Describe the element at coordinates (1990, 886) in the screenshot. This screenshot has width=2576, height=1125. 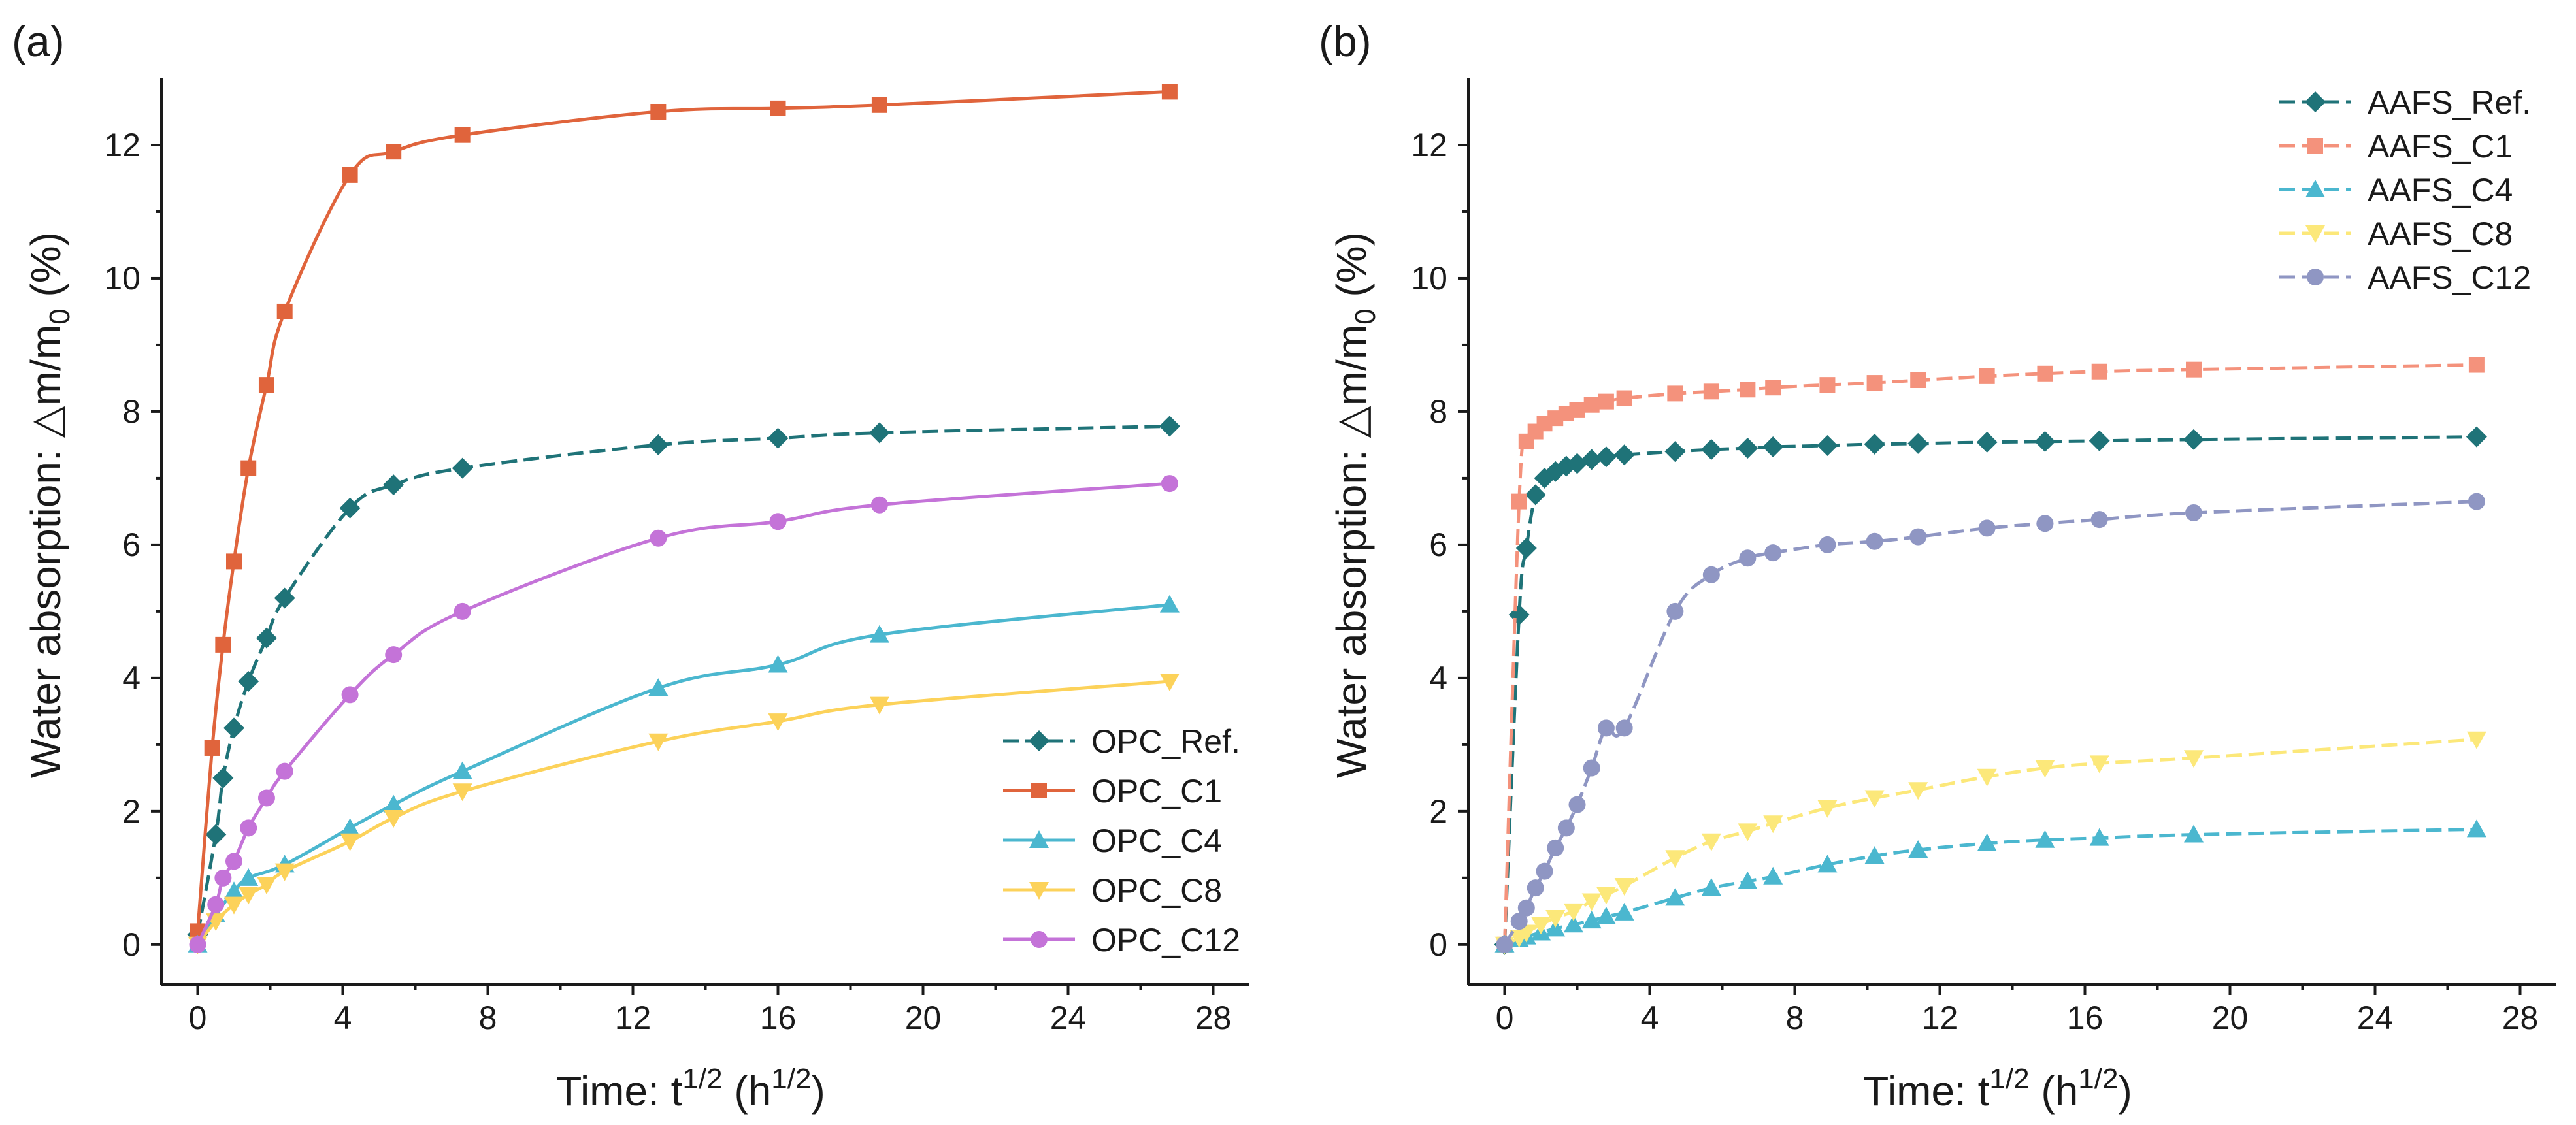
I see `series-aafs-c4` at that location.